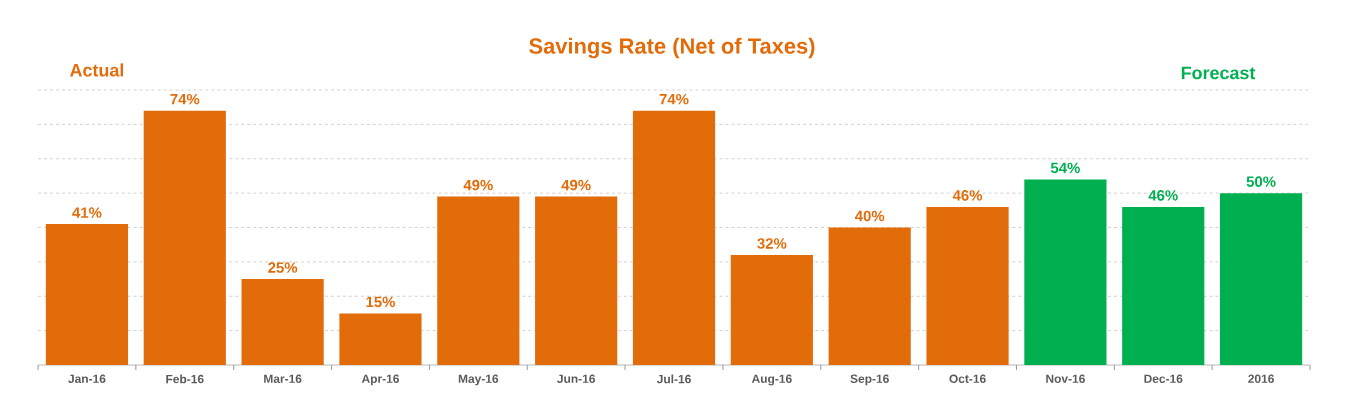  I want to click on x-tick-label: Jun-16, so click(576, 378).